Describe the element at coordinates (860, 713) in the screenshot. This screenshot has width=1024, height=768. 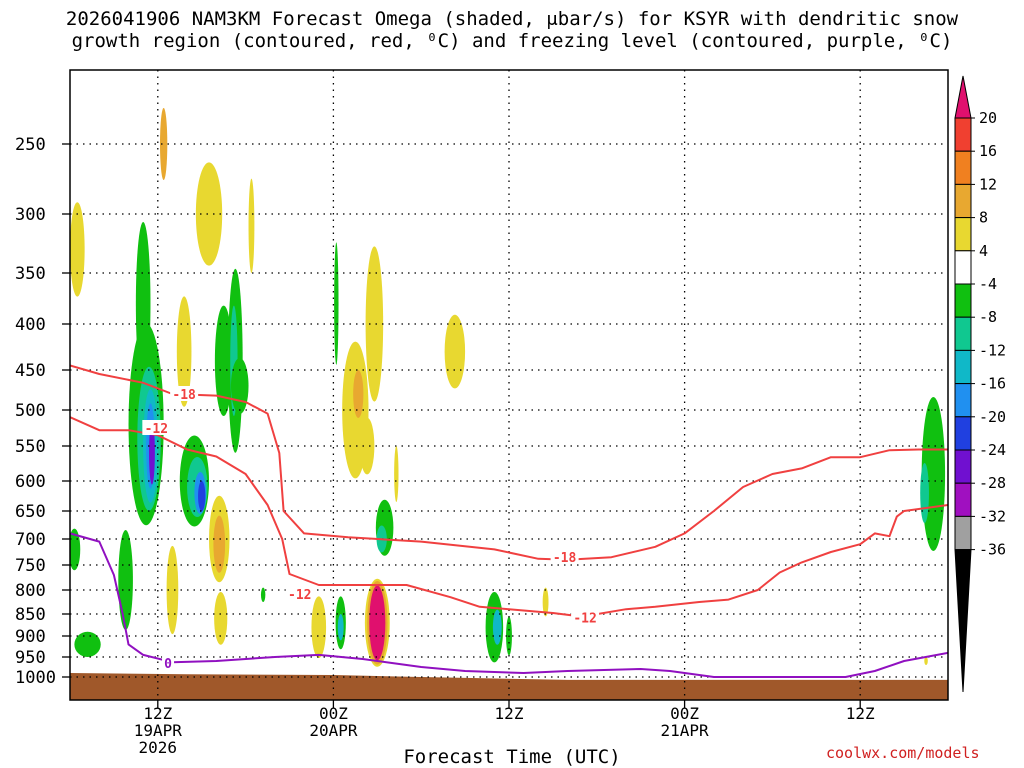
I see `x-tick-label-60-1: 12Z` at that location.